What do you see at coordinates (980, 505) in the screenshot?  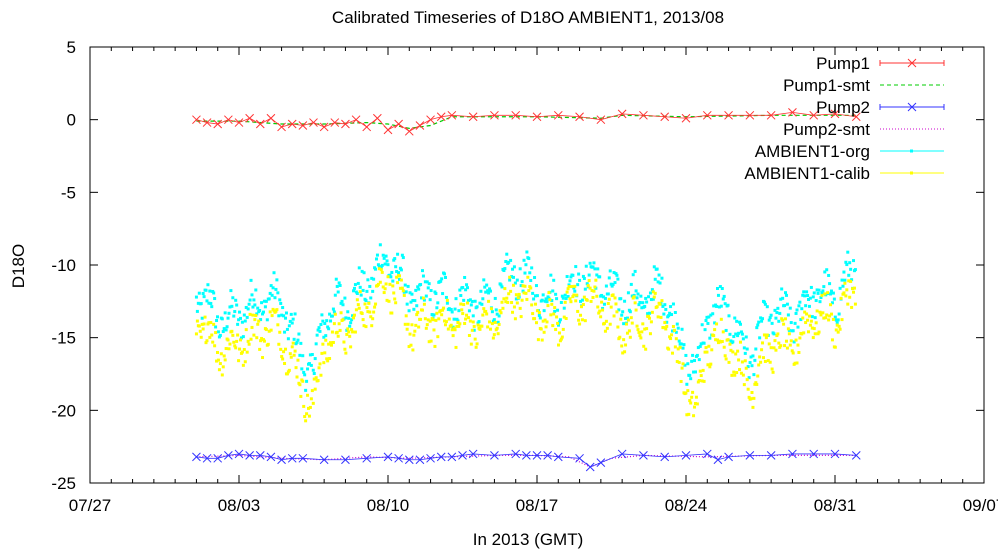 I see `x-tick-label: 09/07` at bounding box center [980, 505].